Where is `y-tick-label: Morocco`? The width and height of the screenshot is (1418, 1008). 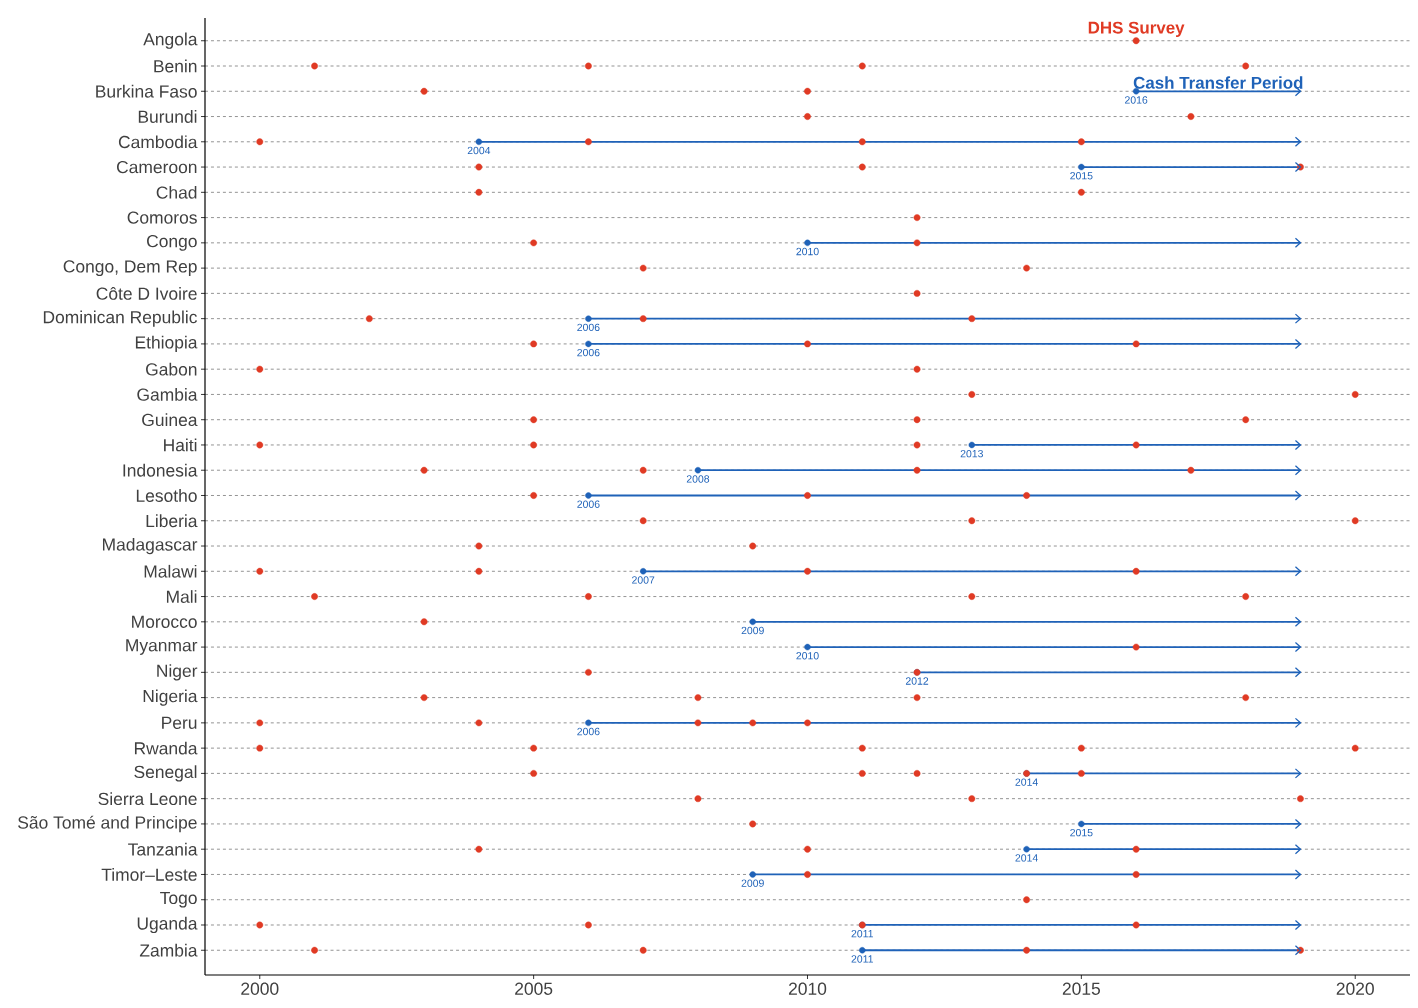 y-tick-label: Morocco is located at coordinates (164, 621).